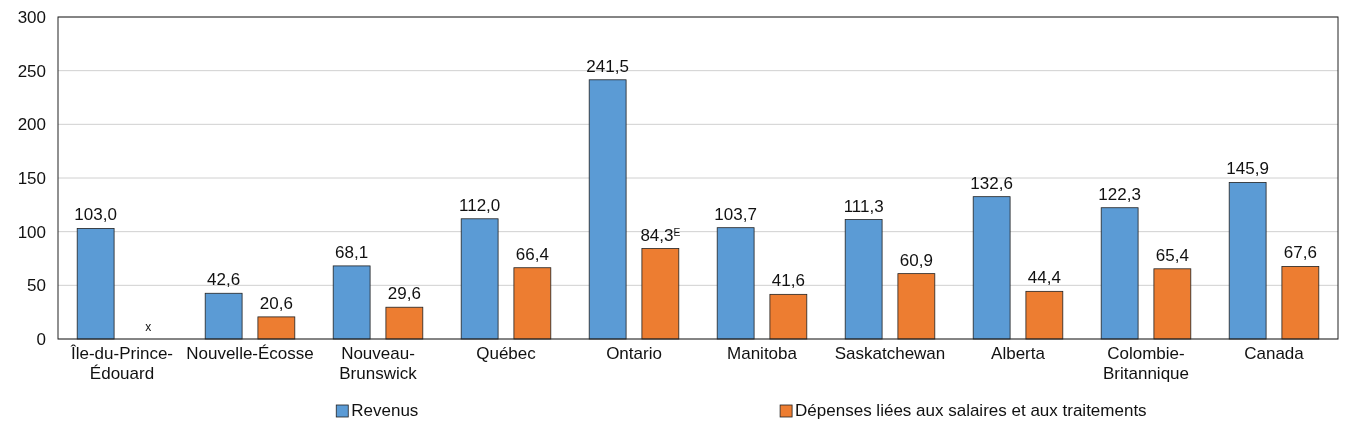 The width and height of the screenshot is (1345, 429). I want to click on x-tick-label: Alberta, so click(1018, 353).